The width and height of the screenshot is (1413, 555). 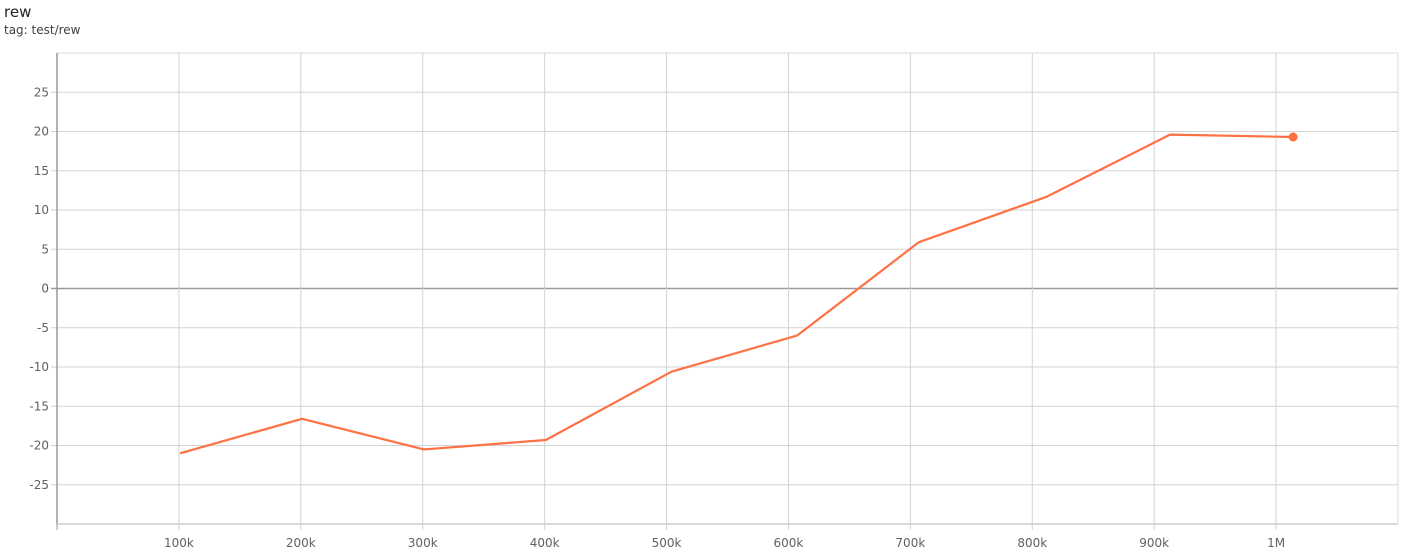 What do you see at coordinates (301, 543) in the screenshot?
I see `x-tick-label: 200k` at bounding box center [301, 543].